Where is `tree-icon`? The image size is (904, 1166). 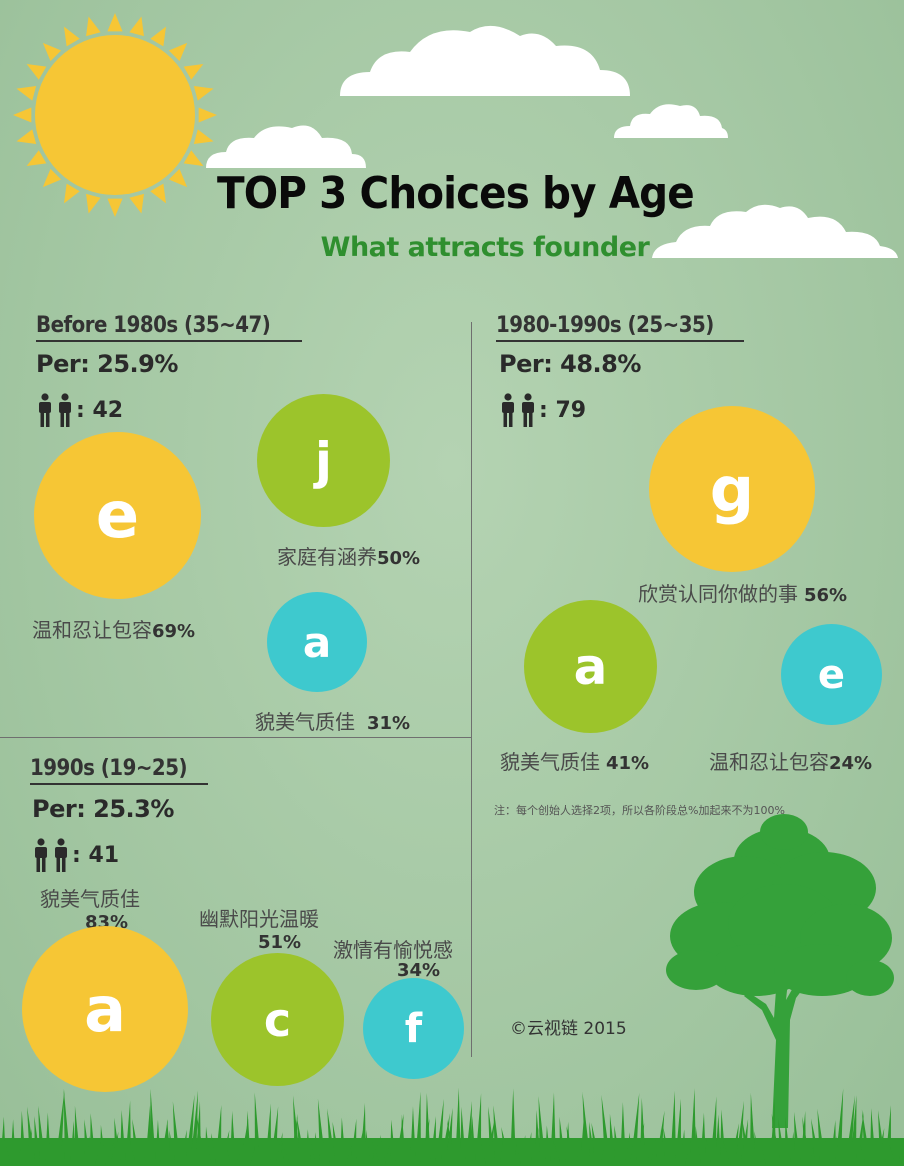 tree-icon is located at coordinates (780, 971).